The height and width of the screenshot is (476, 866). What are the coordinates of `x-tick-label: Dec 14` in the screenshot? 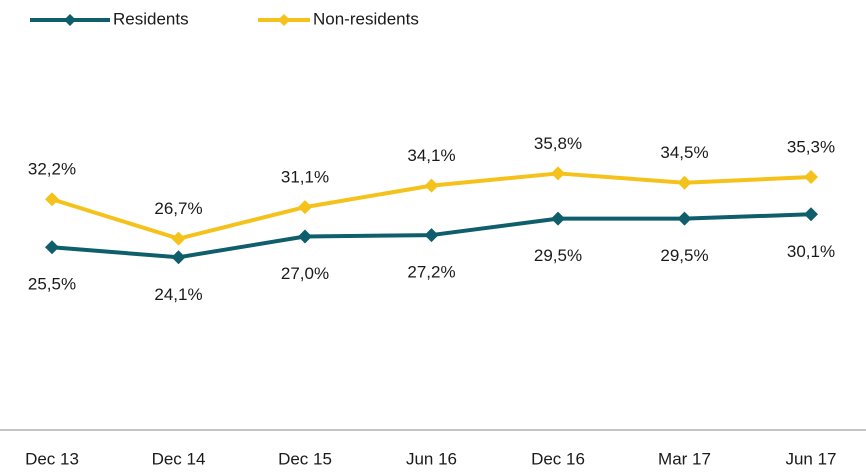 It's located at (179, 458).